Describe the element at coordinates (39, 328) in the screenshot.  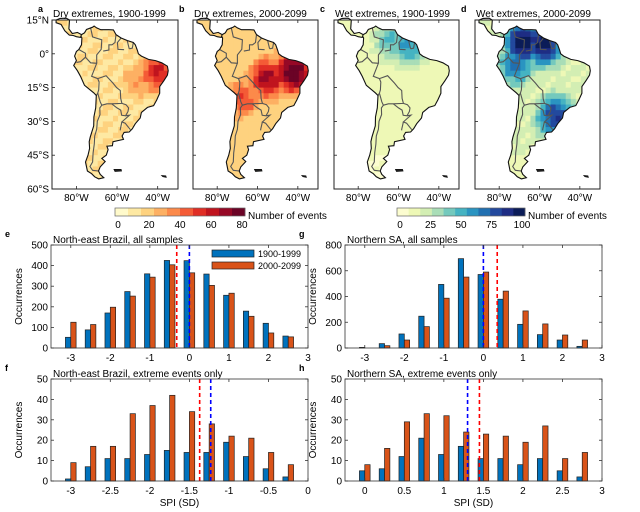
I see `y-tick-label: 100` at that location.